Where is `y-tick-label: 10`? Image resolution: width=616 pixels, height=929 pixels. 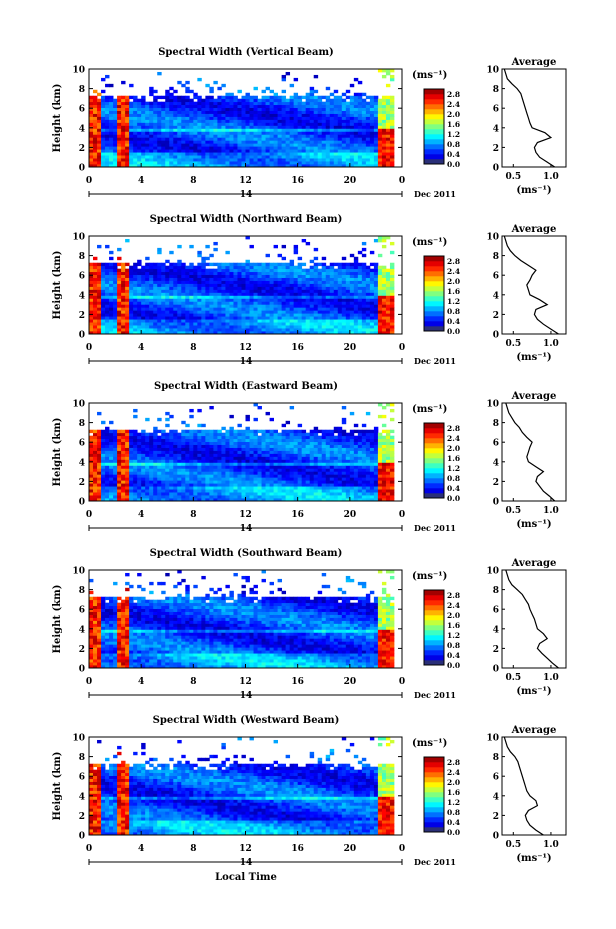
y-tick-label: 10 is located at coordinates (78, 238).